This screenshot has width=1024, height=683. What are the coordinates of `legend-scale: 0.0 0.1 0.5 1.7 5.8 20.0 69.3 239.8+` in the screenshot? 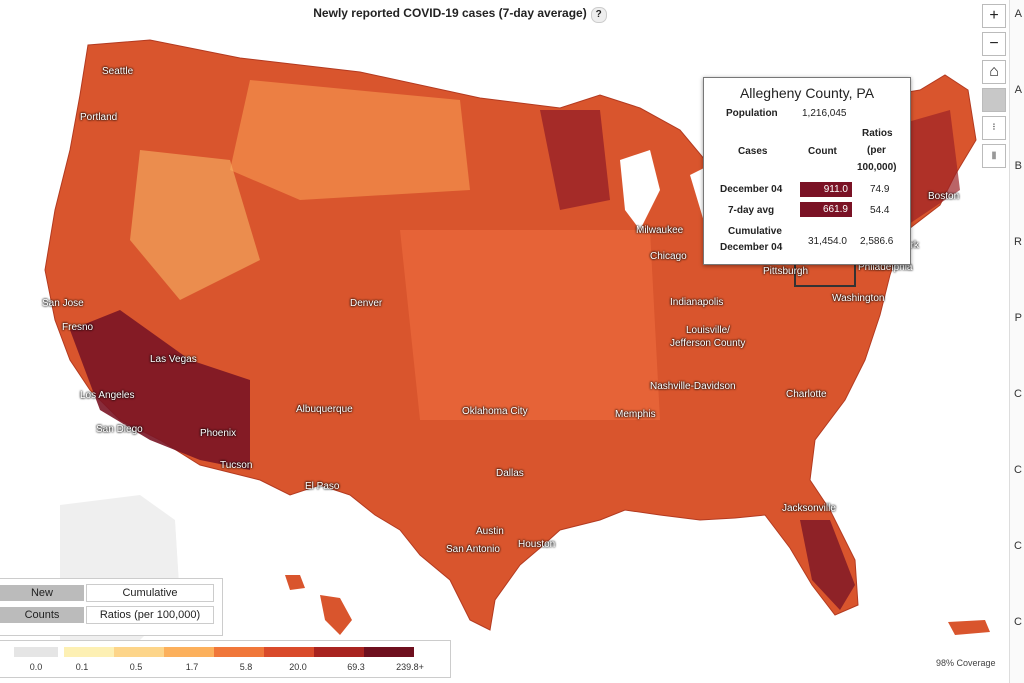 It's located at (219, 659).